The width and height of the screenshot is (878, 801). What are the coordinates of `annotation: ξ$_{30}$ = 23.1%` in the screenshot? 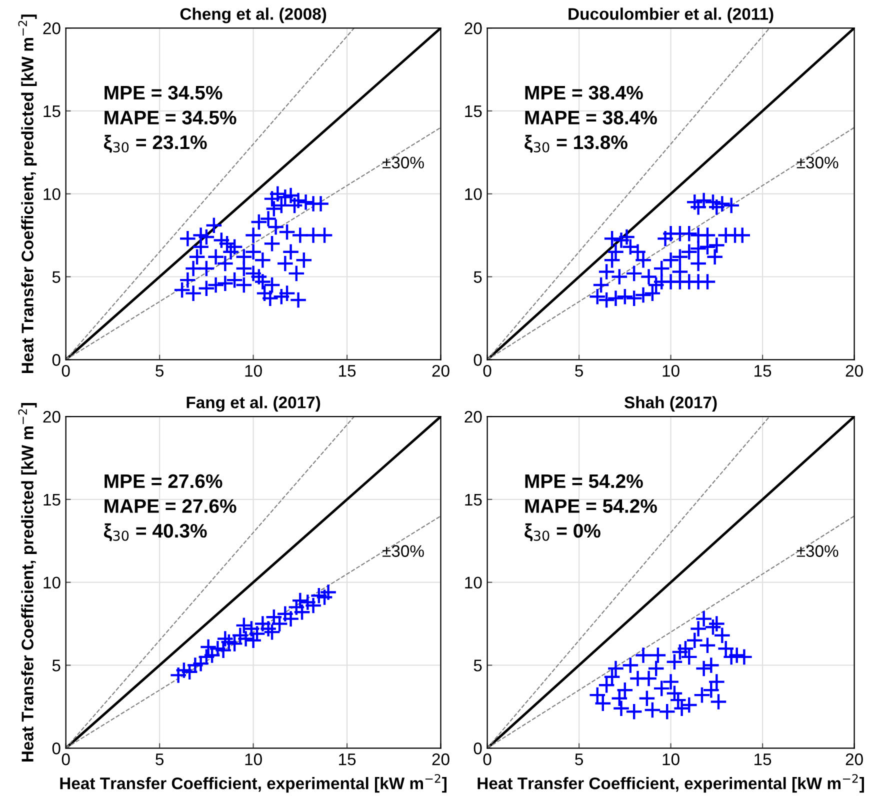 It's located at (155, 143).